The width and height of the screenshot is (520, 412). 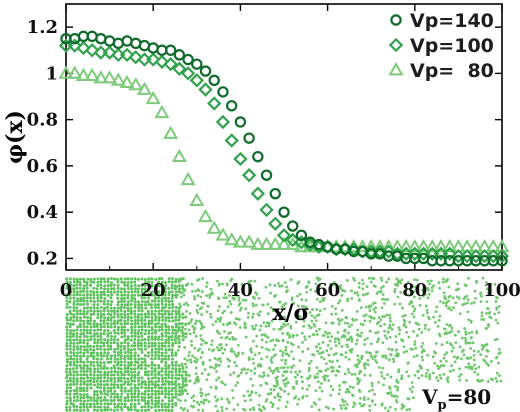 What do you see at coordinates (452, 46) in the screenshot?
I see `legend-label: Vp=100` at bounding box center [452, 46].